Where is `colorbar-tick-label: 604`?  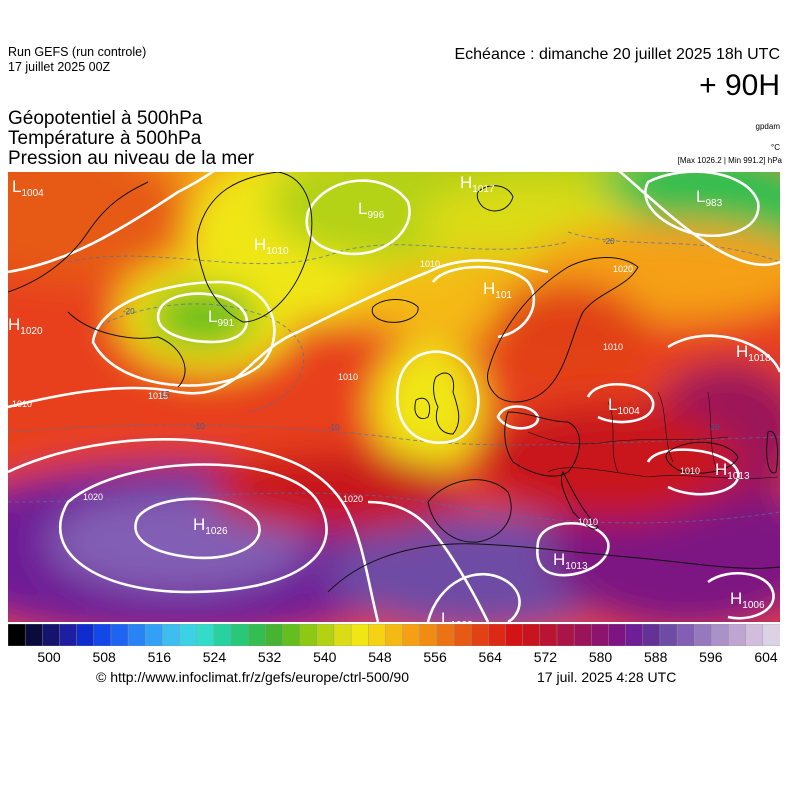 colorbar-tick-label: 604 is located at coordinates (766, 657).